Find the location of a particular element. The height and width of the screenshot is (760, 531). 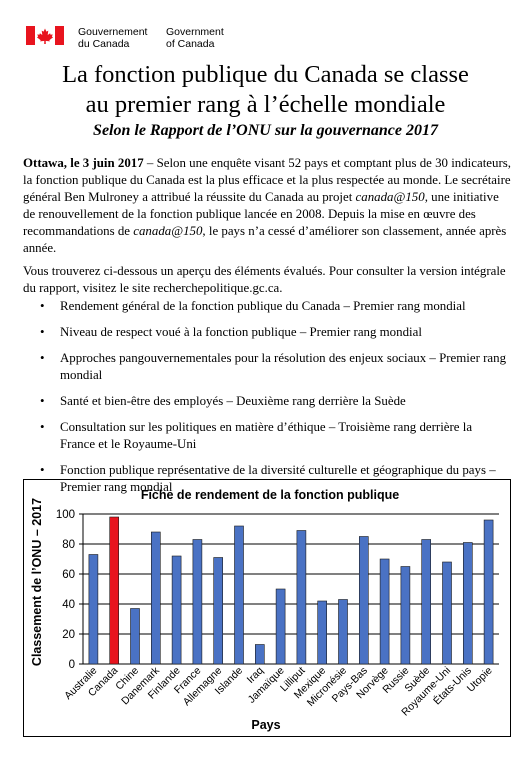

x-axis-label: Pays is located at coordinates (265, 725).